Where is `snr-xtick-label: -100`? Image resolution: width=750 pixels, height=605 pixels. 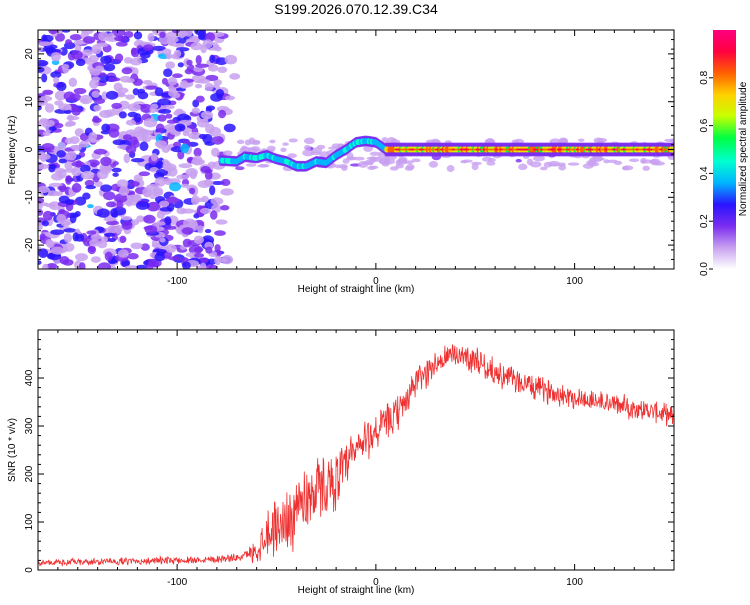 snr-xtick-label: -100 is located at coordinates (177, 582).